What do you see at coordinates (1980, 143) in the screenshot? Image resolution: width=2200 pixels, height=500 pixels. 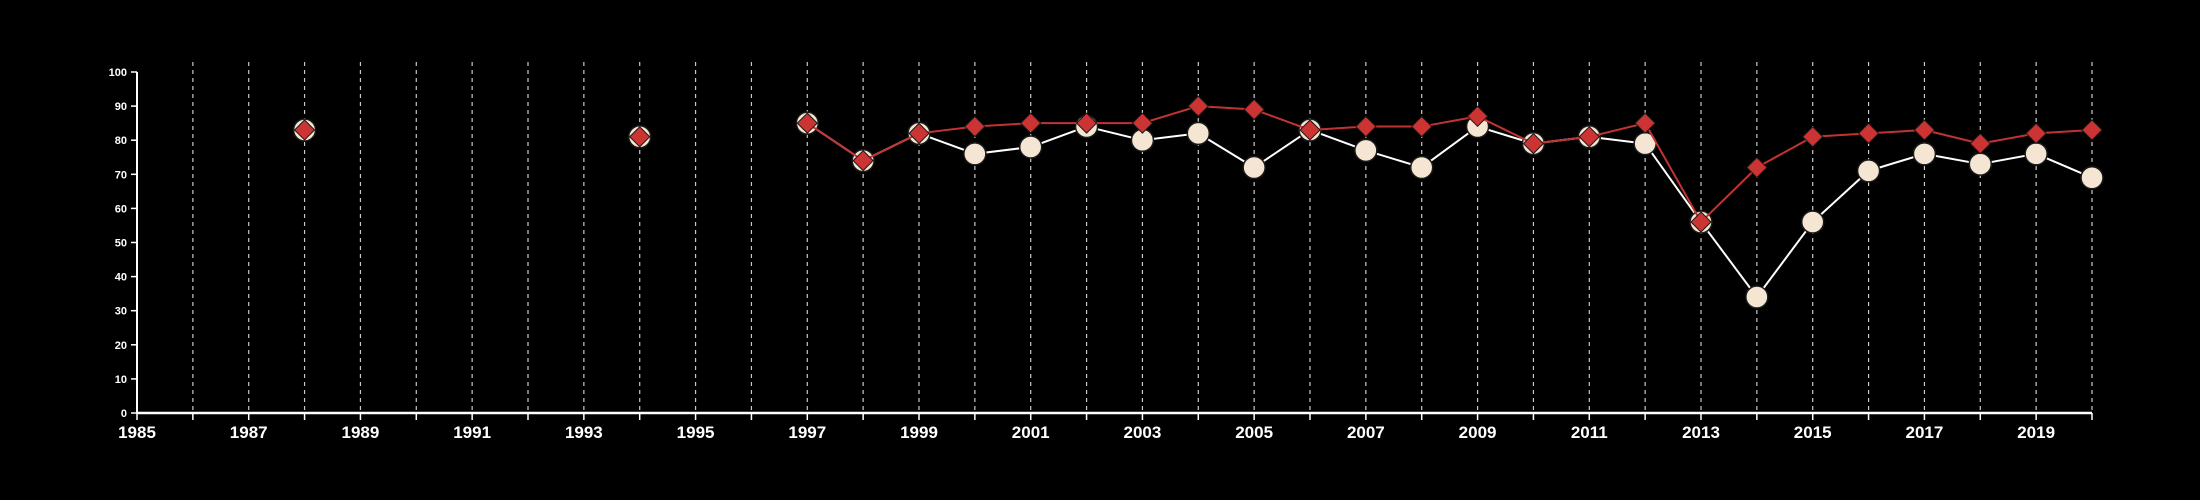 I see `diamond-marker-2018` at bounding box center [1980, 143].